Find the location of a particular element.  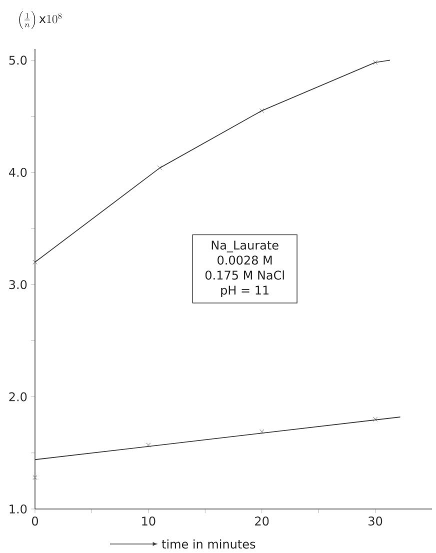

x-axis-title: time in minutes is located at coordinates (209, 544).